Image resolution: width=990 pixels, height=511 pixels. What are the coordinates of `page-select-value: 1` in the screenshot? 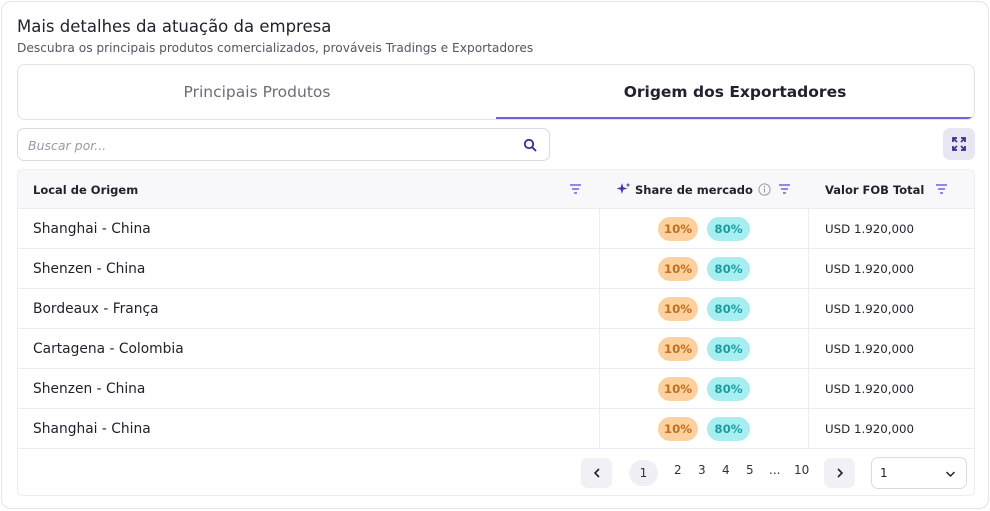 It's located at (884, 473).